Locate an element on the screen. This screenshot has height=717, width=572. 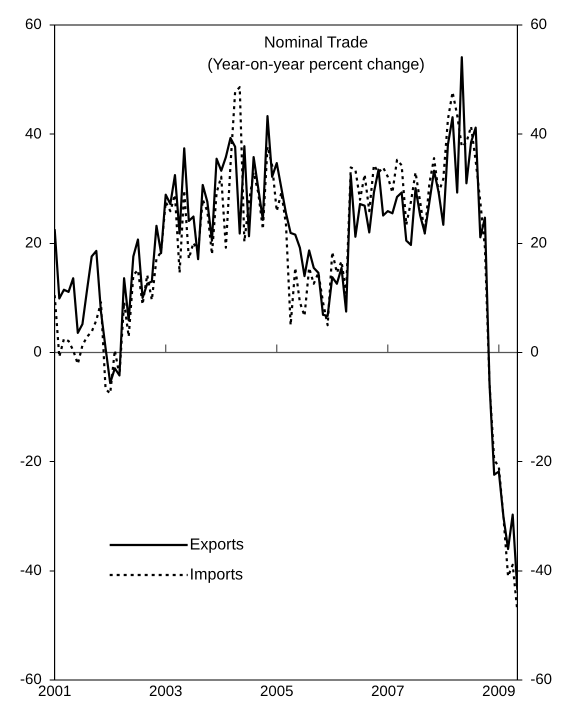
y2-tick-label: 20 is located at coordinates (539, 243).